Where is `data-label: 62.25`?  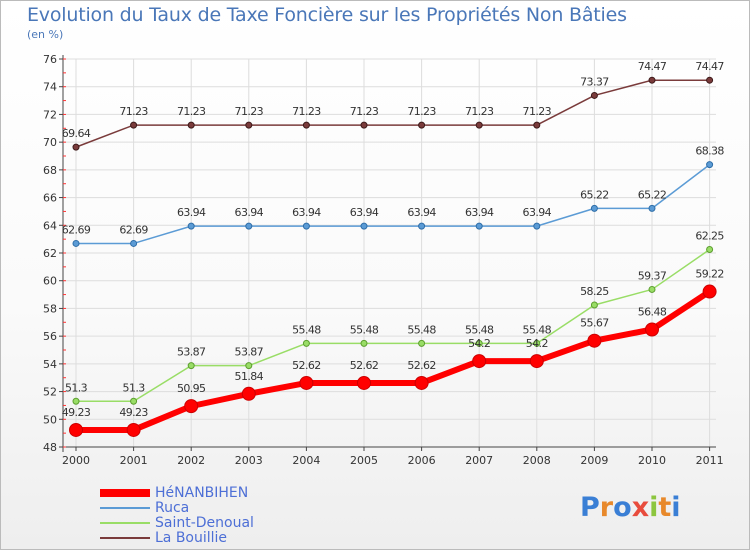 data-label: 62.25 is located at coordinates (709, 236).